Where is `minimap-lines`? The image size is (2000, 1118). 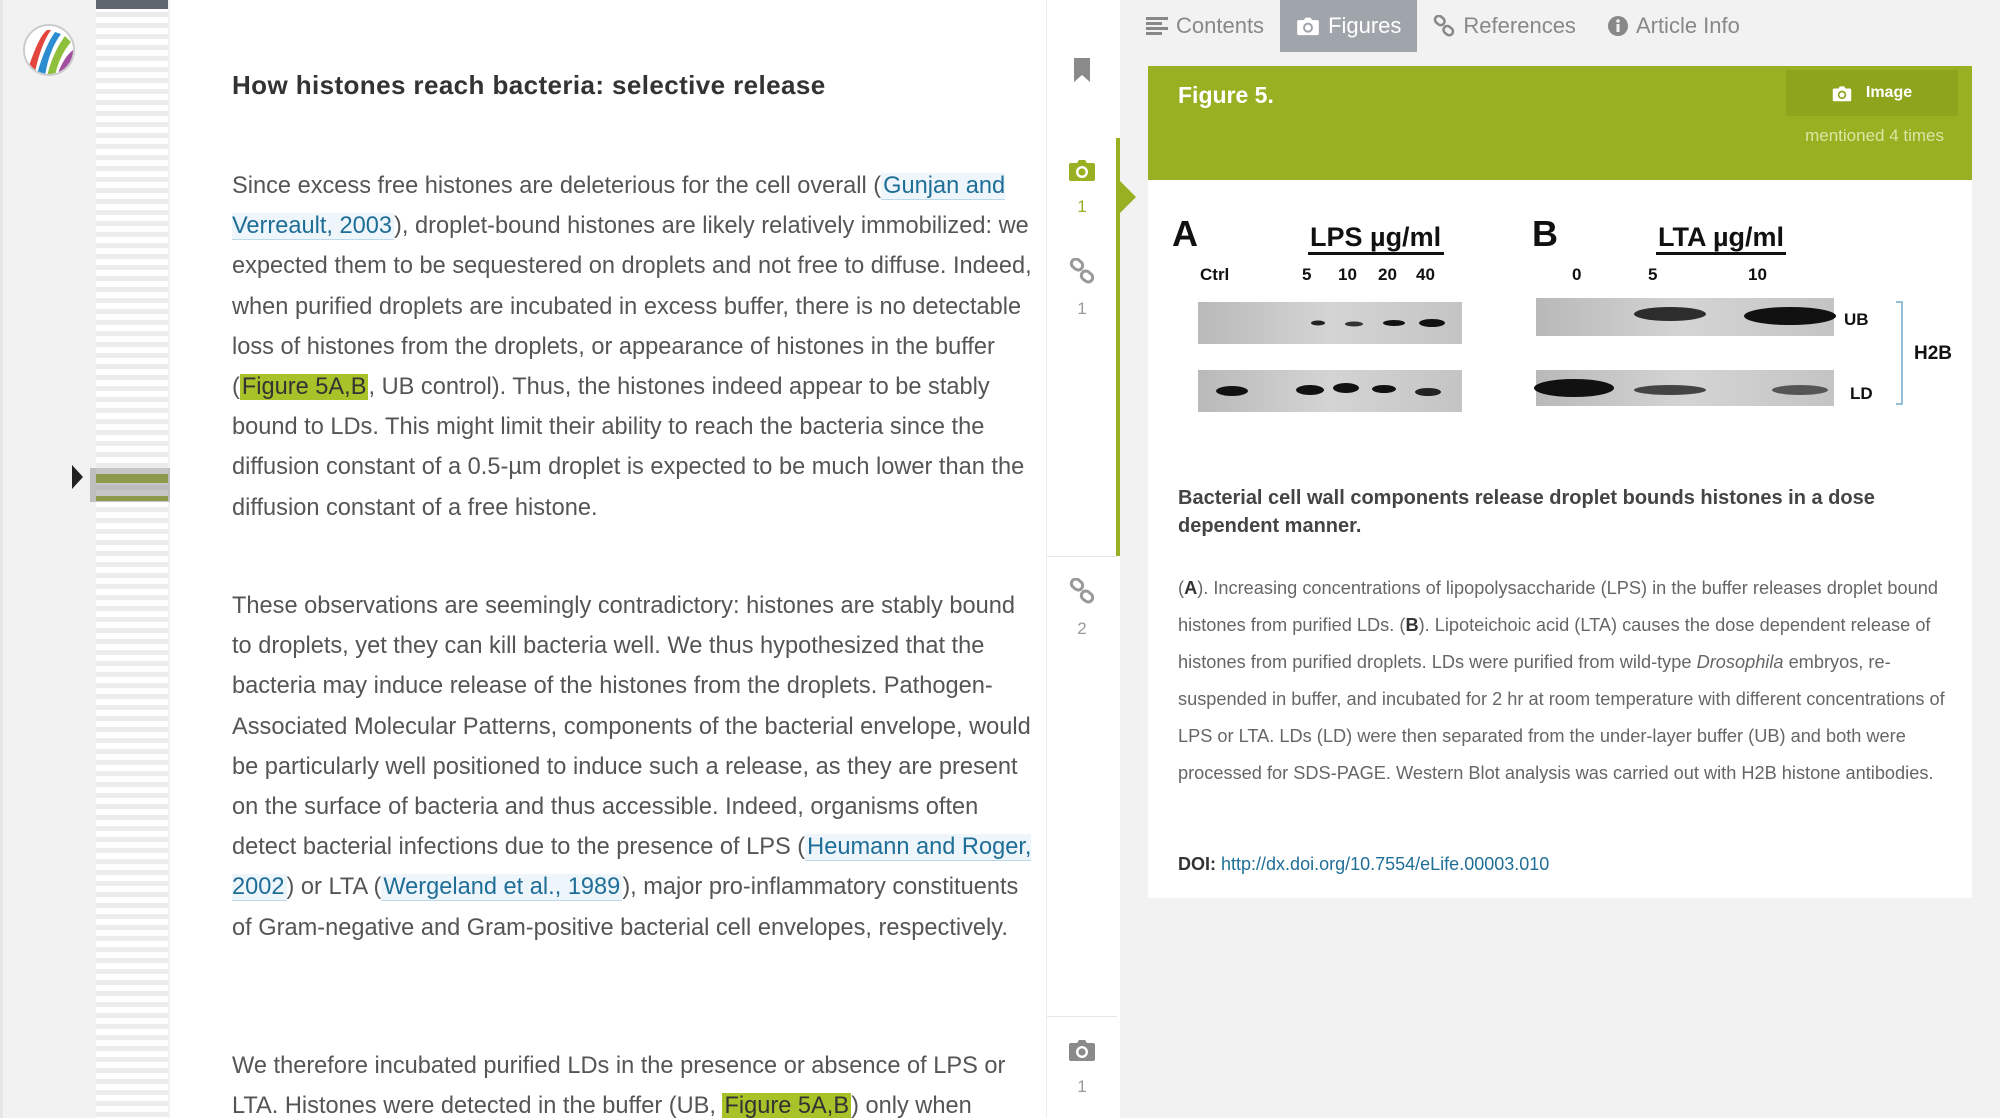 minimap-lines is located at coordinates (132, 565).